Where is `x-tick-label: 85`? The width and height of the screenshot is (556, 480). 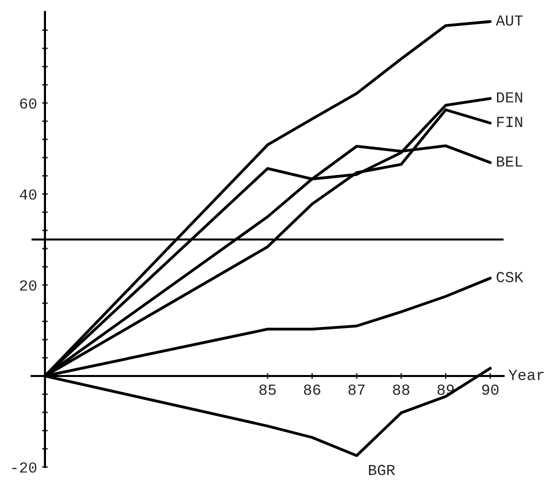 x-tick-label: 85 is located at coordinates (267, 389).